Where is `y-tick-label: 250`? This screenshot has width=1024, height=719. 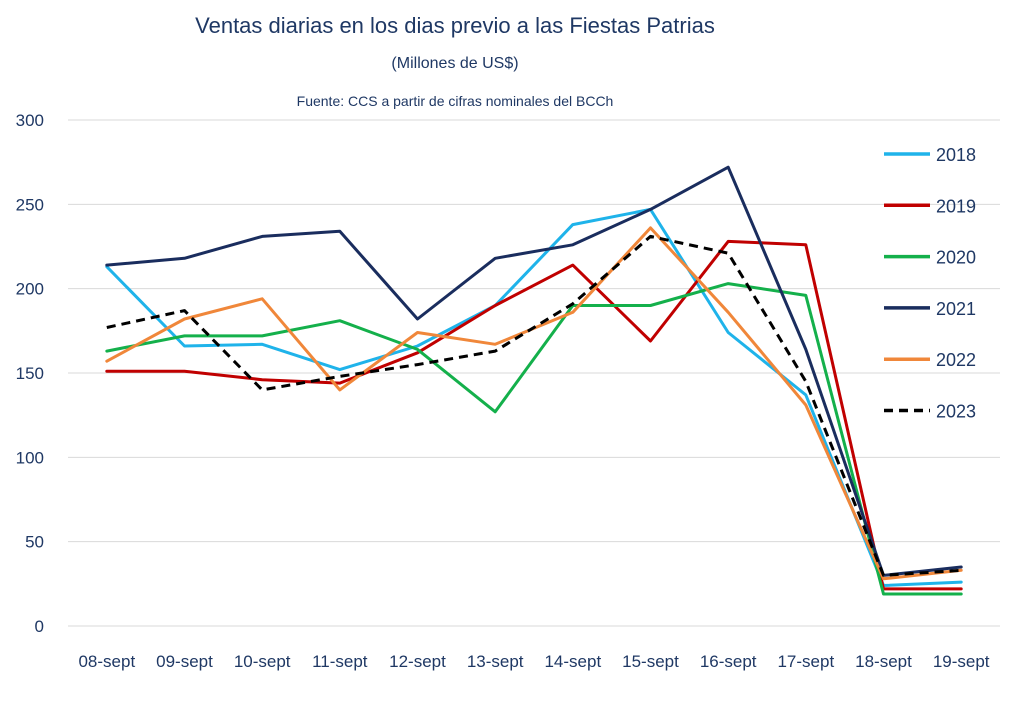
y-tick-label: 250 is located at coordinates (30, 204).